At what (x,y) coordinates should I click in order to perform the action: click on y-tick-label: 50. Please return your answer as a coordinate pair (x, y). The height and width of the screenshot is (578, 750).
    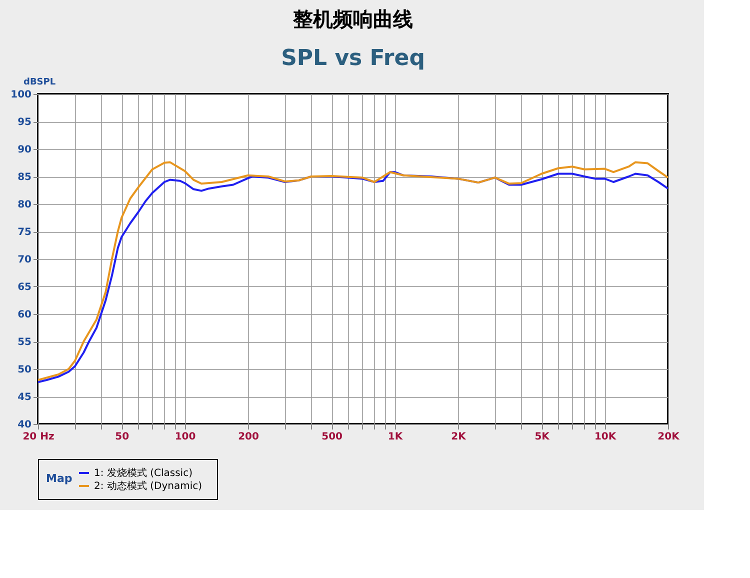
    Looking at the image, I should click on (25, 370).